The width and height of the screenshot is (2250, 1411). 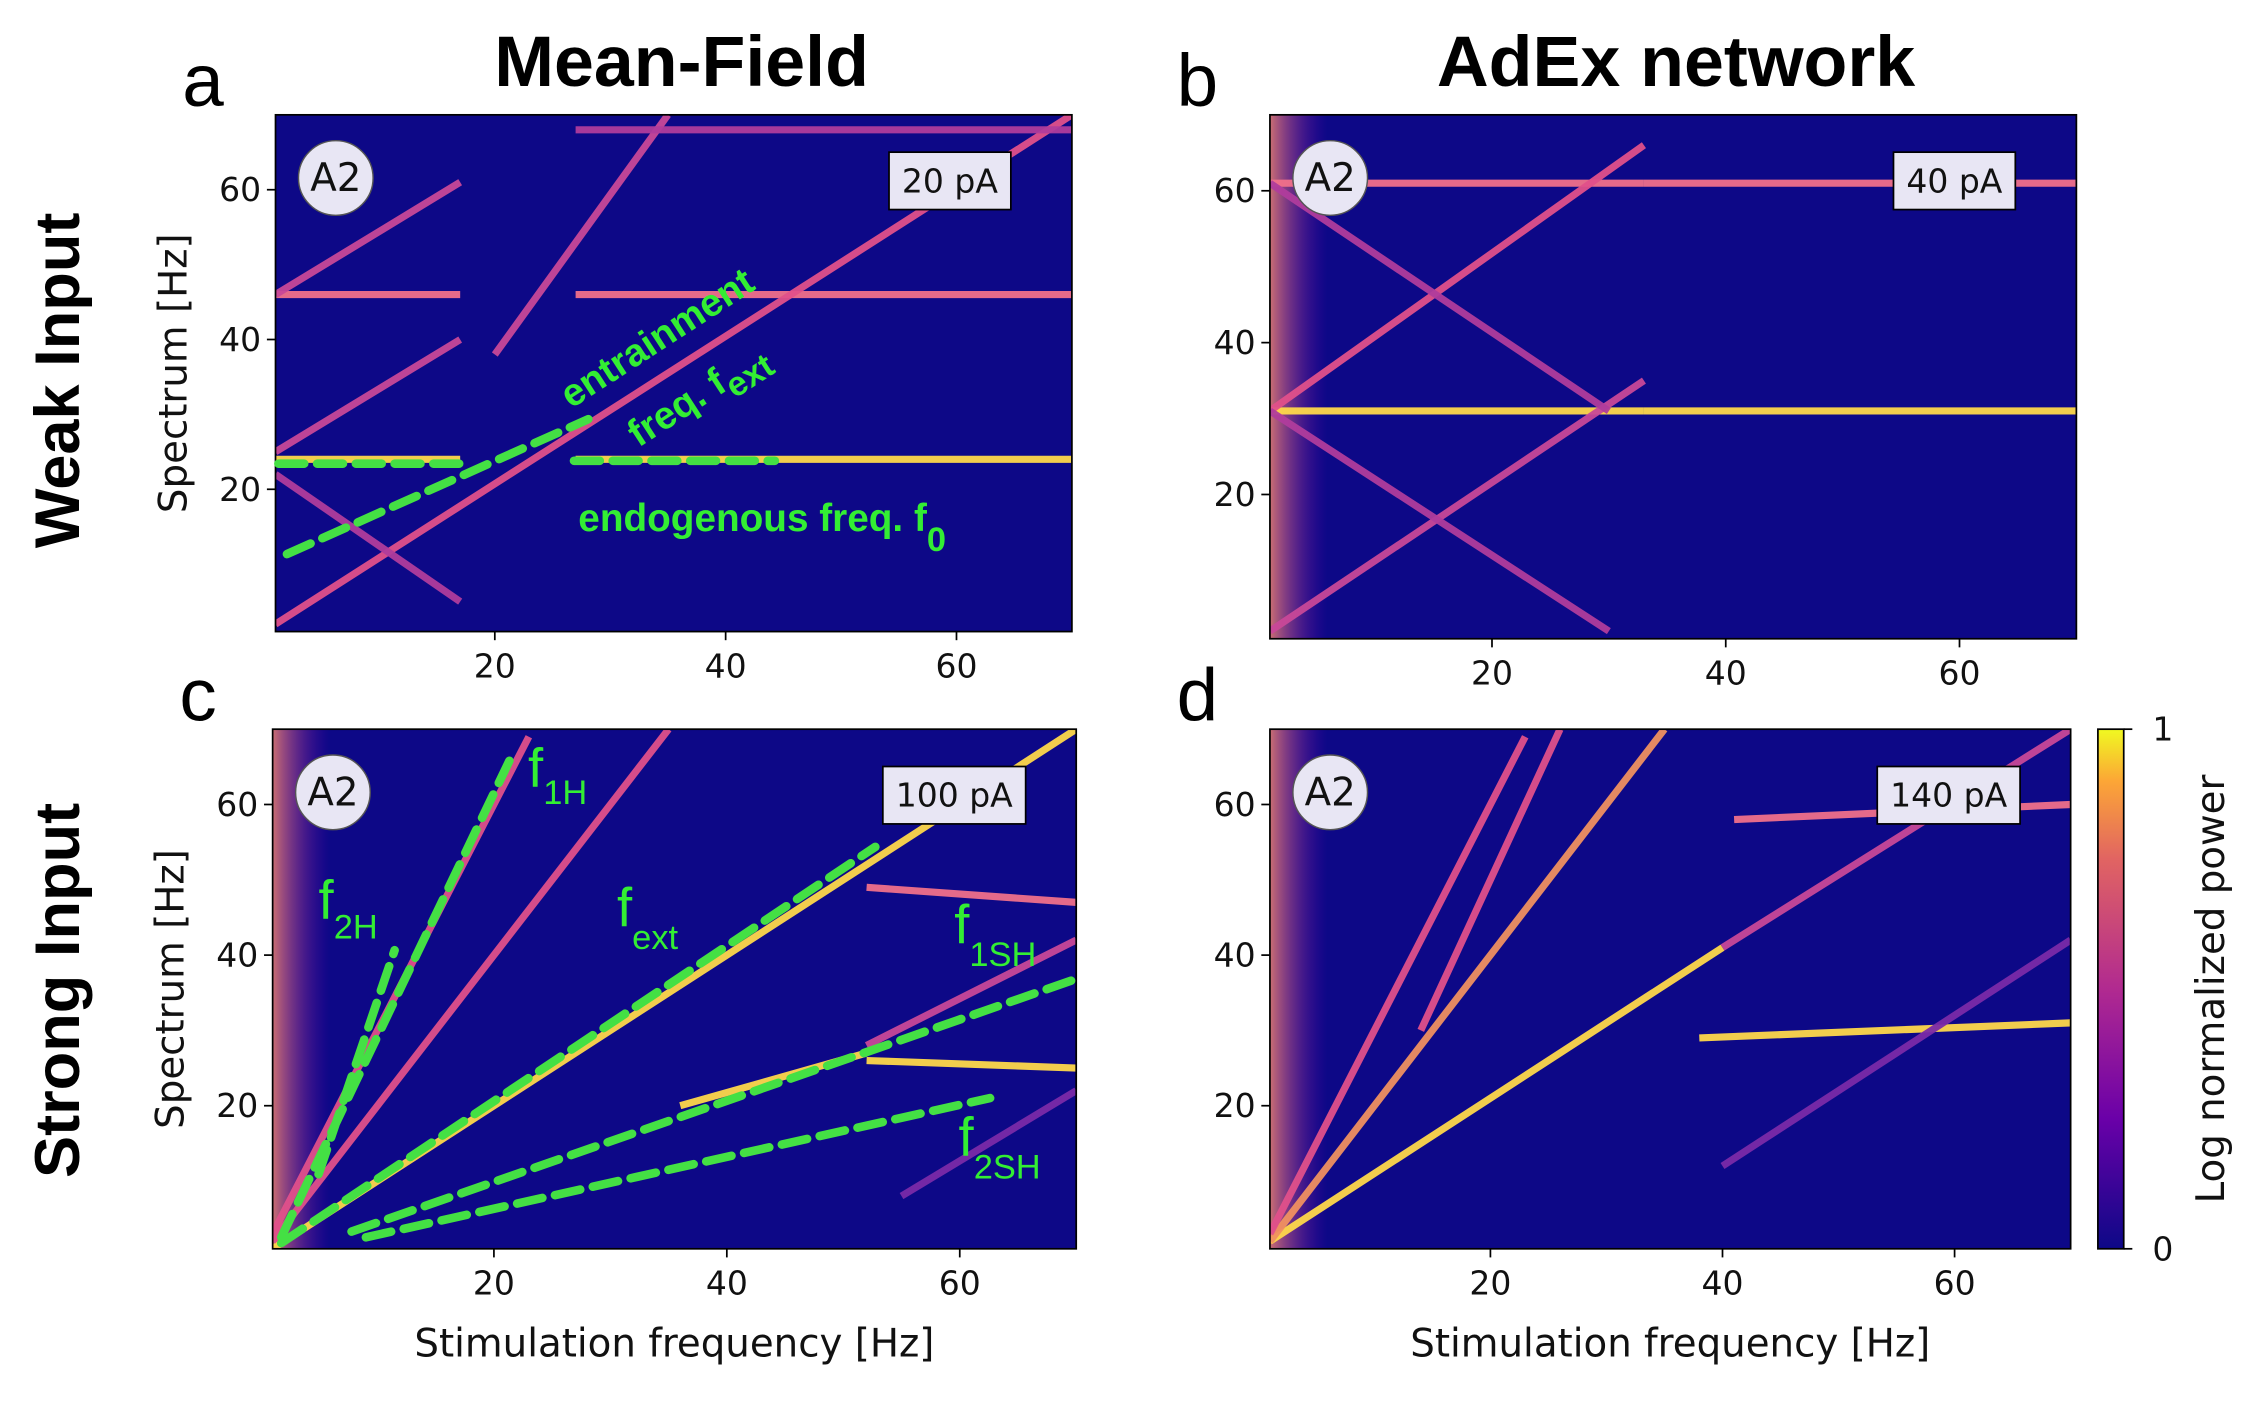 I want to click on panel-letter: b, so click(x=1197, y=80).